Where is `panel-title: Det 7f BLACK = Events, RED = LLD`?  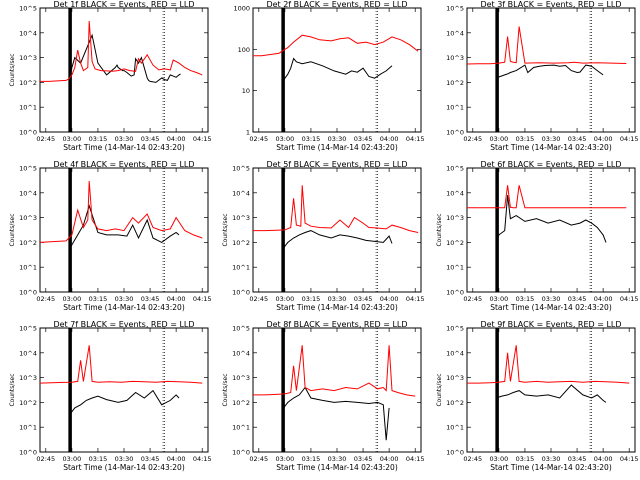 panel-title: Det 7f BLACK = Events, RED = LLD is located at coordinates (123, 324).